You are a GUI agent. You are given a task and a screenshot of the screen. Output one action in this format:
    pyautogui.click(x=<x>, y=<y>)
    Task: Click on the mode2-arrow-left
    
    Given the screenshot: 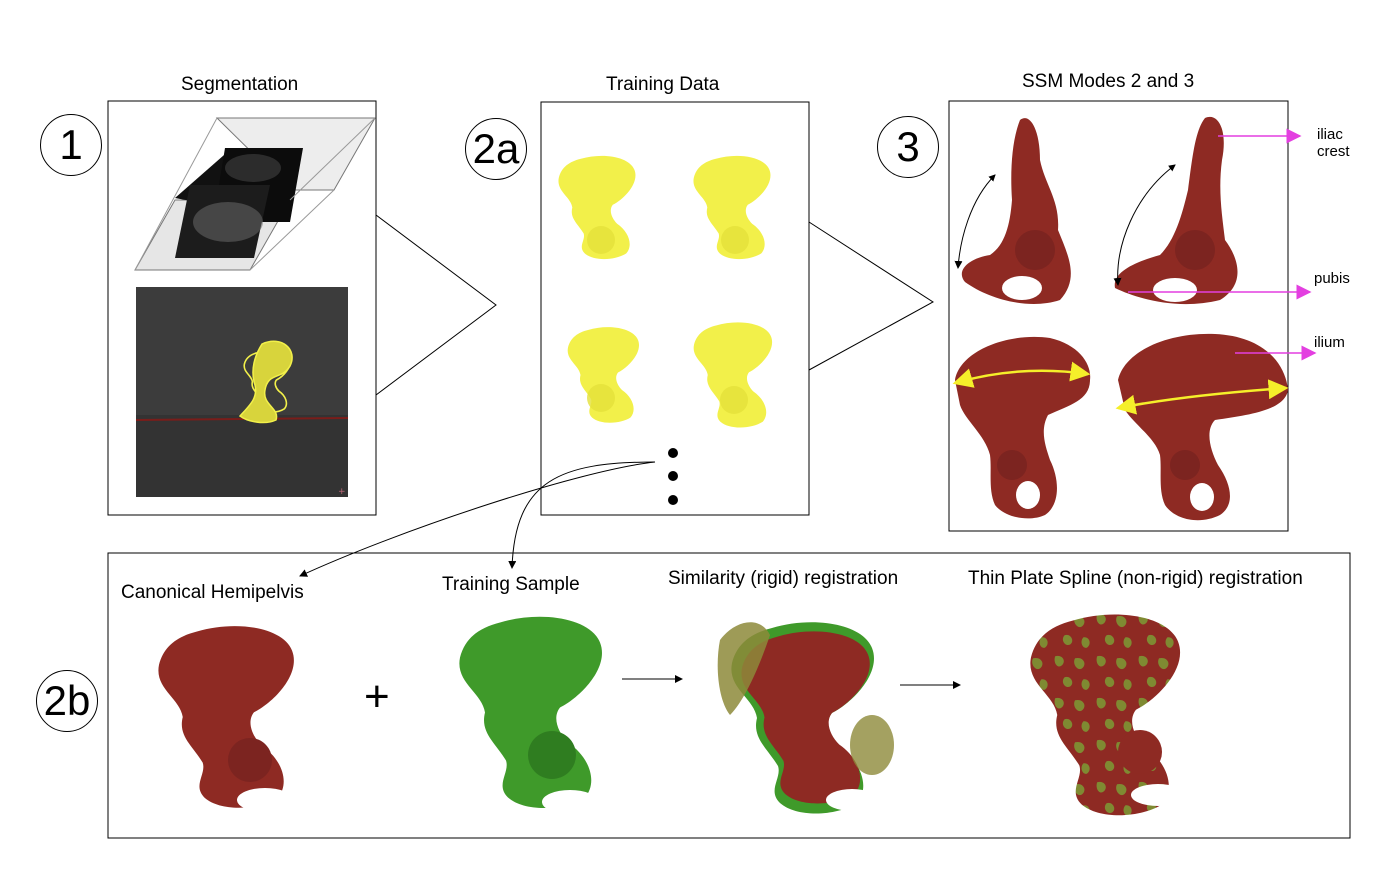 What is the action you would take?
    pyautogui.click(x=975, y=221)
    